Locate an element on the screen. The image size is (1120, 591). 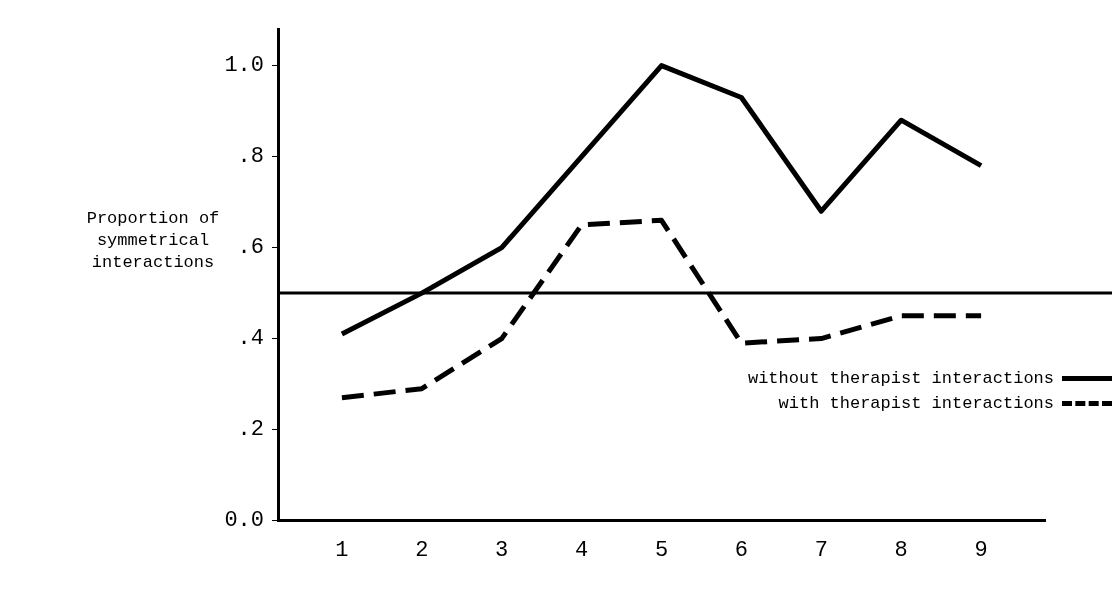
y-tick-label: .4 is located at coordinates (250, 339).